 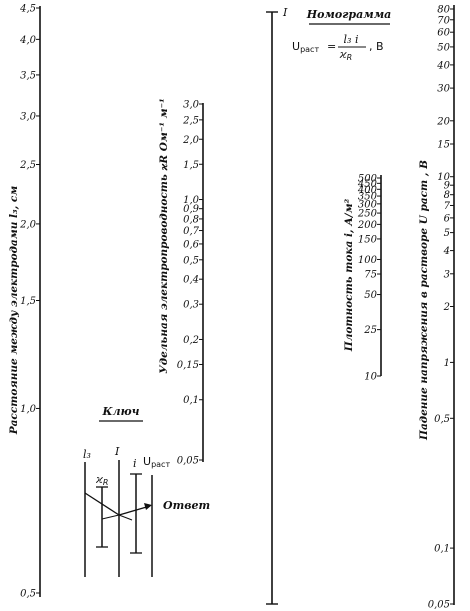 I want to click on key-box: Ключ l₃ ϰR I i Uраст Ответ, so click(x=146, y=491).